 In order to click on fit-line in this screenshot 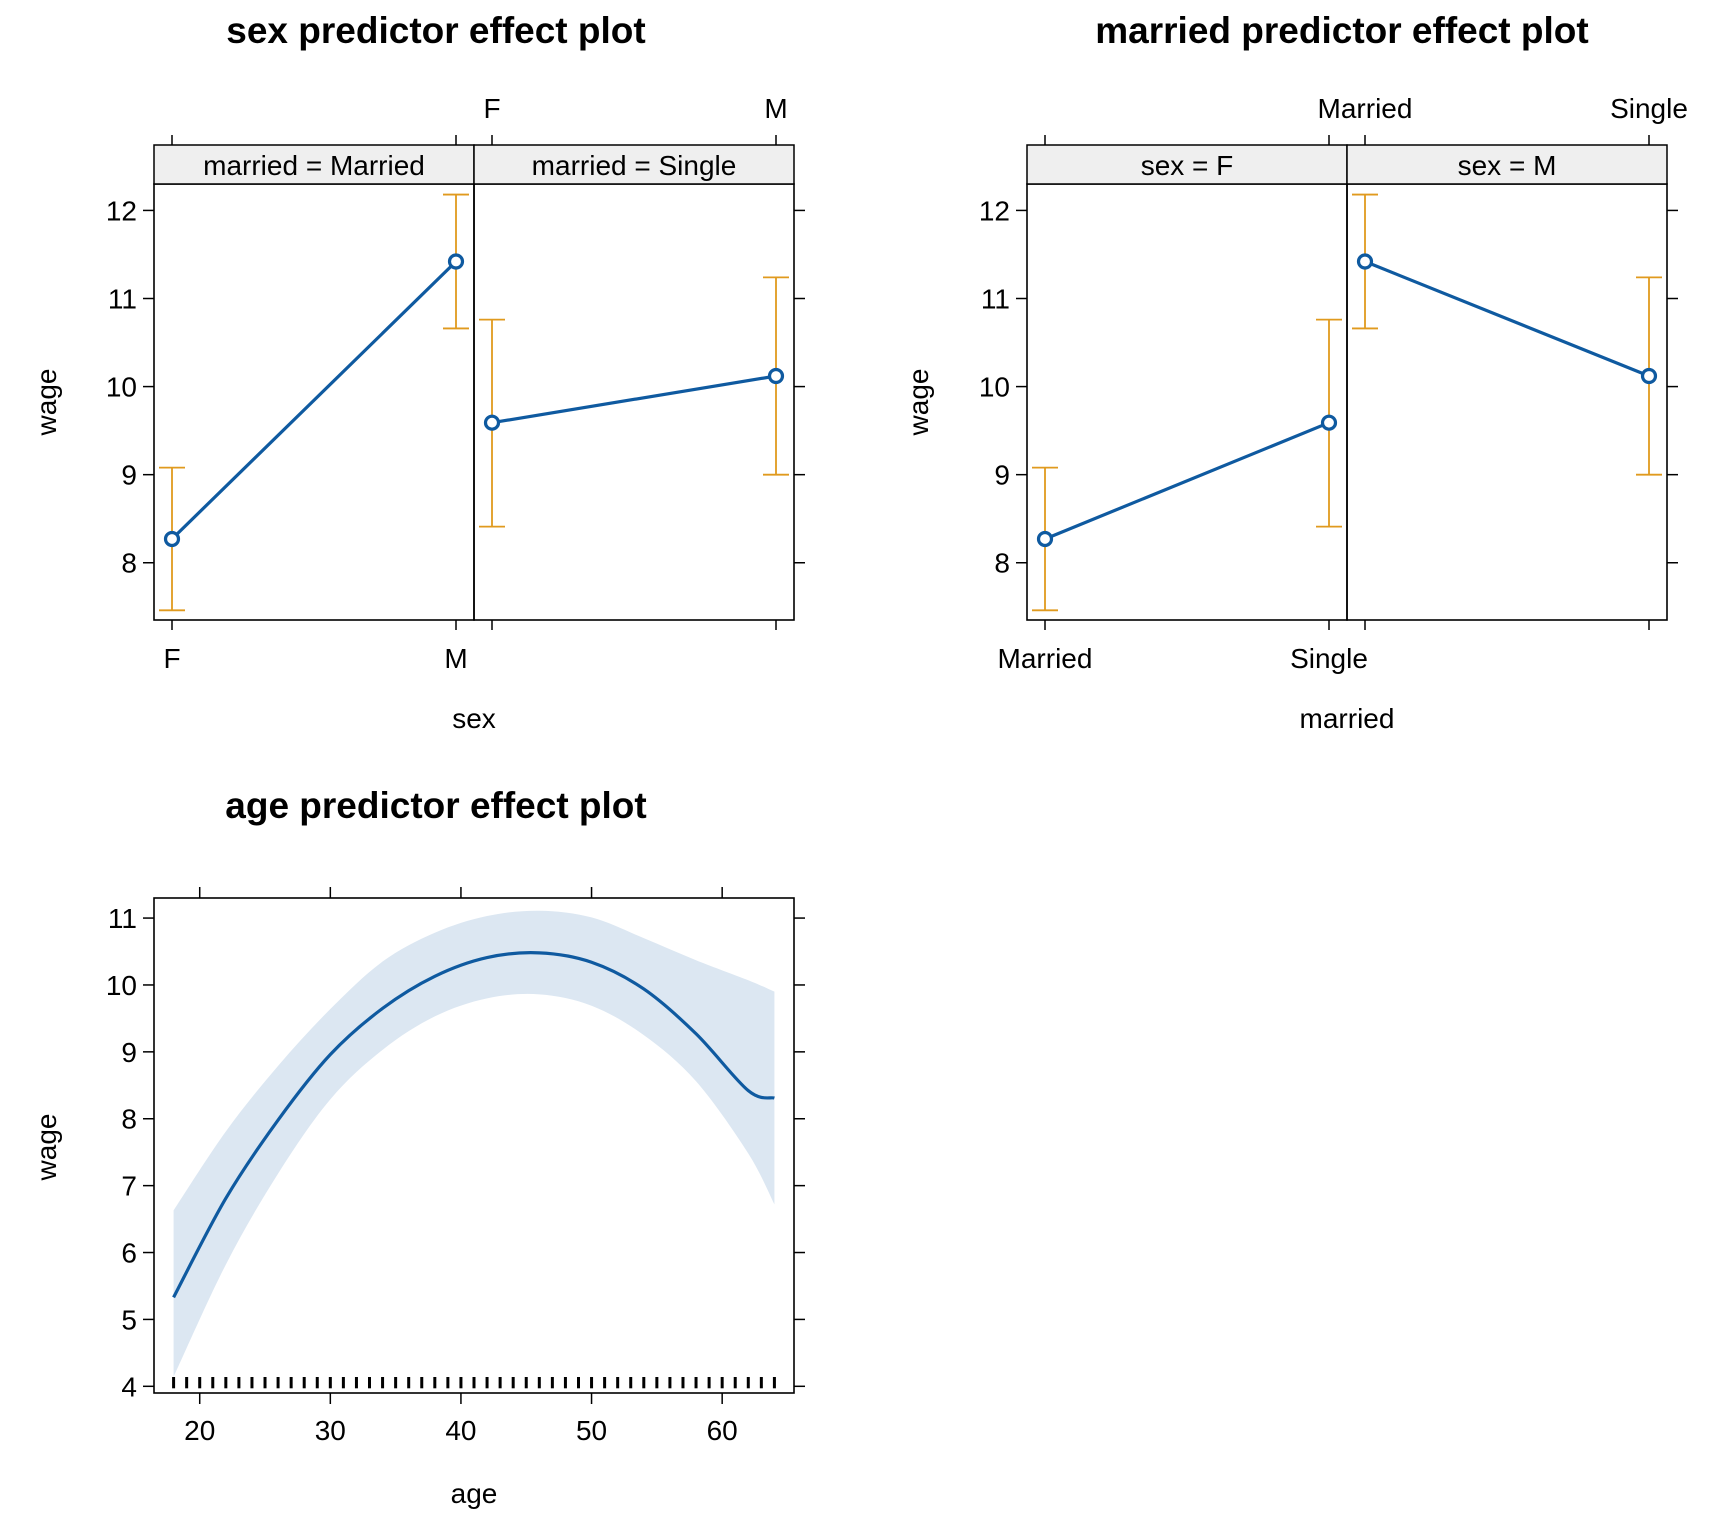, I will do `click(473, 1125)`.